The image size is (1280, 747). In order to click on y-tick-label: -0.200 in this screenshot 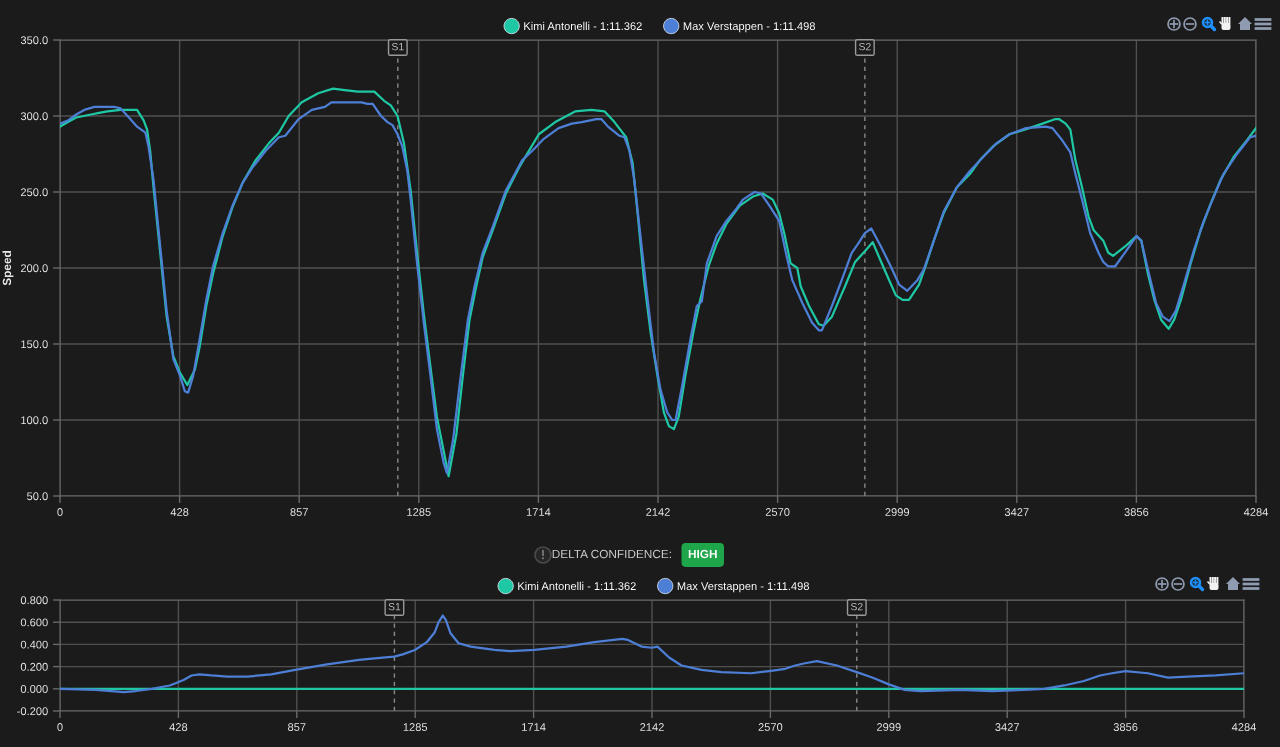, I will do `click(32, 711)`.